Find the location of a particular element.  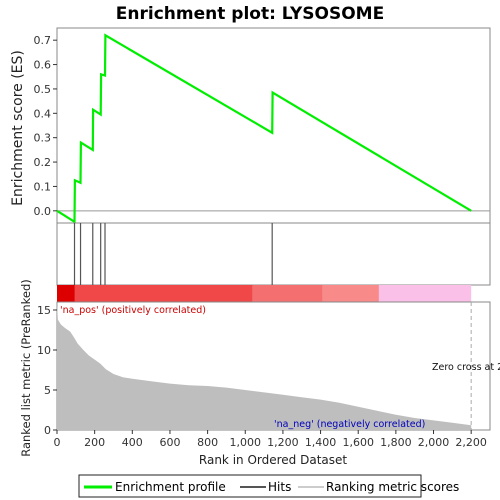

x-tick-label: 600 is located at coordinates (169, 442).